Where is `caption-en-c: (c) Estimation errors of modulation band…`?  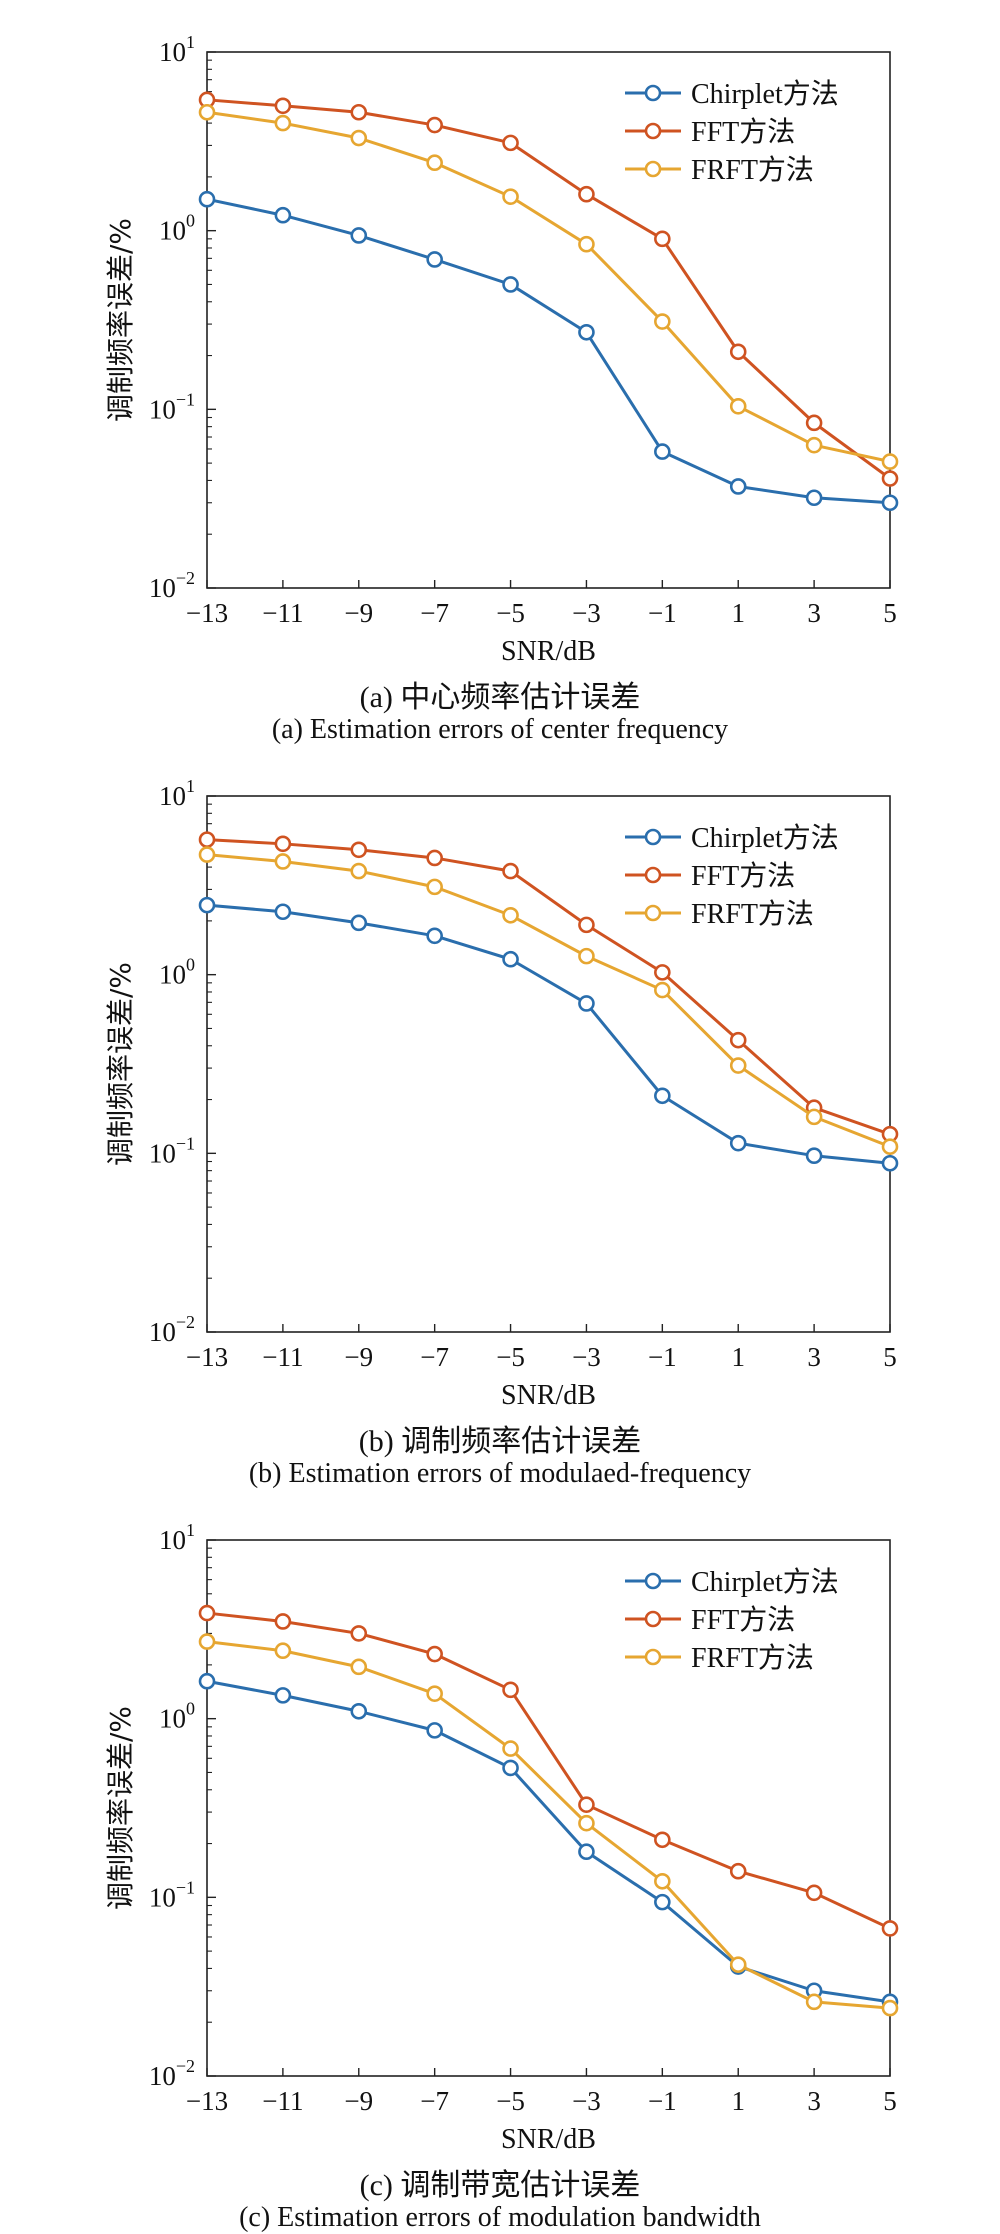 caption-en-c: (c) Estimation errors of modulation band… is located at coordinates (500, 2217).